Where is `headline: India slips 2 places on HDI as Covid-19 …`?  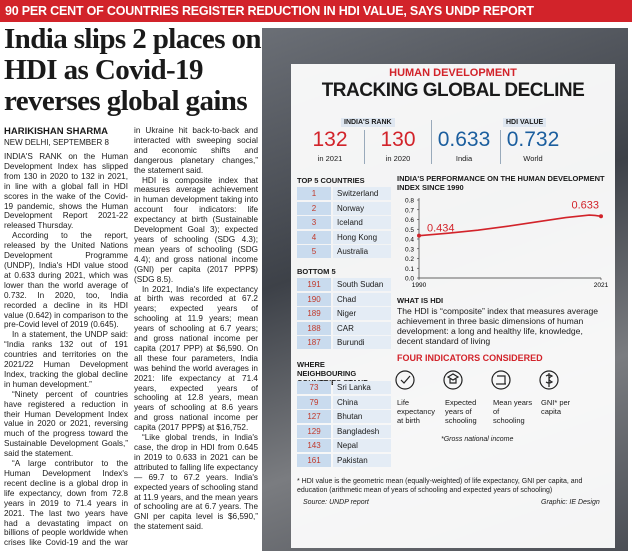 headline: India slips 2 places on HDI as Covid-19 … is located at coordinates (133, 70).